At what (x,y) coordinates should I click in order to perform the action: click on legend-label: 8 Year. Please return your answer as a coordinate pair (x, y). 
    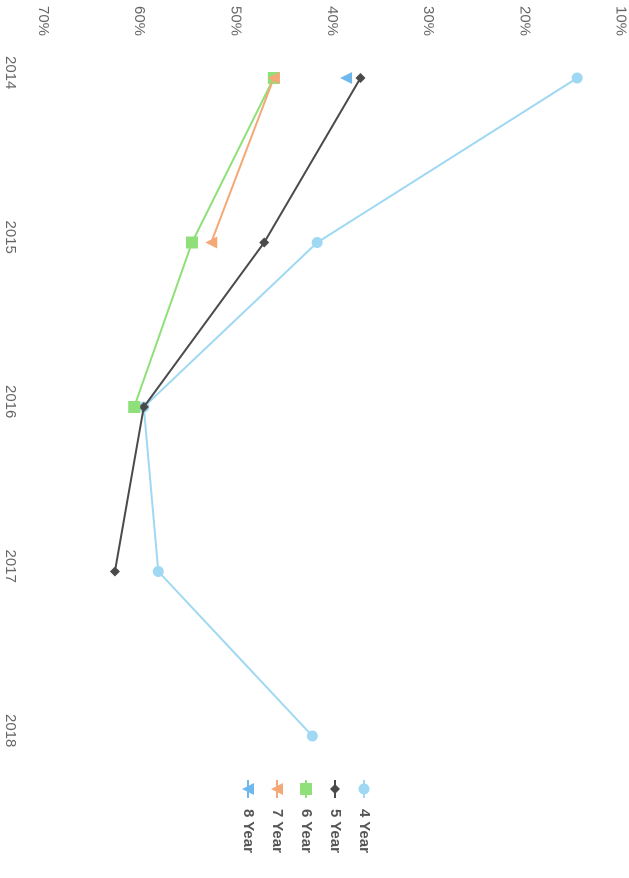
    Looking at the image, I should click on (248, 831).